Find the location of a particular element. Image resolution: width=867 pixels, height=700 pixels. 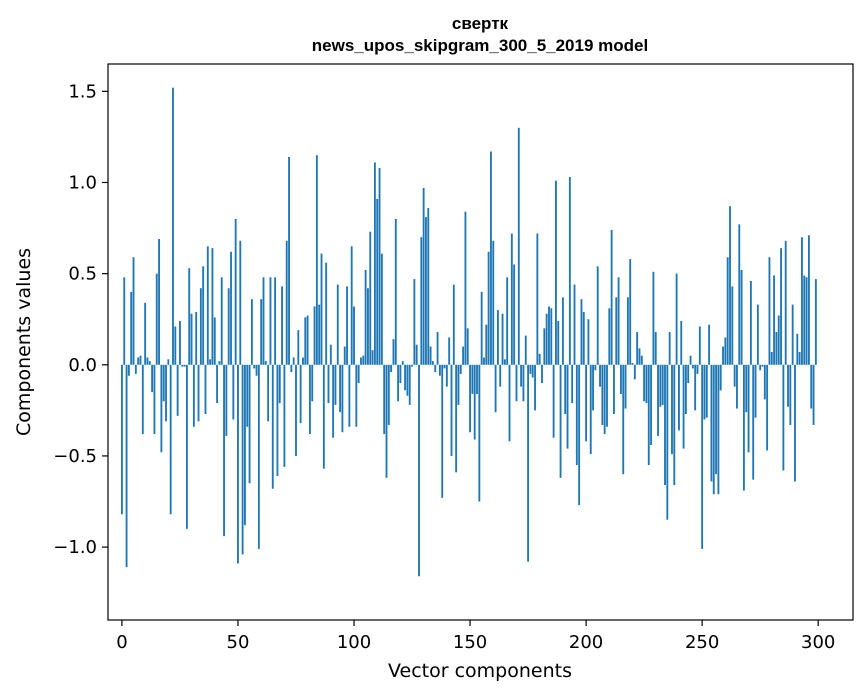

y-tick-label: −1.0 is located at coordinates (75, 547).